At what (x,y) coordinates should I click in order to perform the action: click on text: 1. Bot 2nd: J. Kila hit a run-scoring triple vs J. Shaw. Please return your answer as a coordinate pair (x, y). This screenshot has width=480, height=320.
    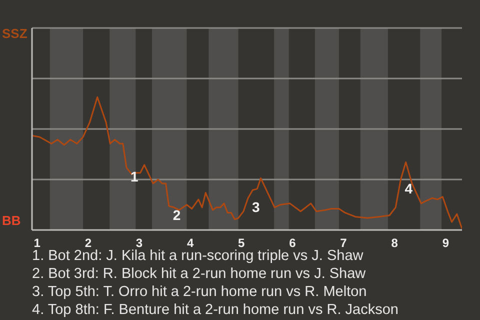
    Looking at the image, I should click on (198, 256).